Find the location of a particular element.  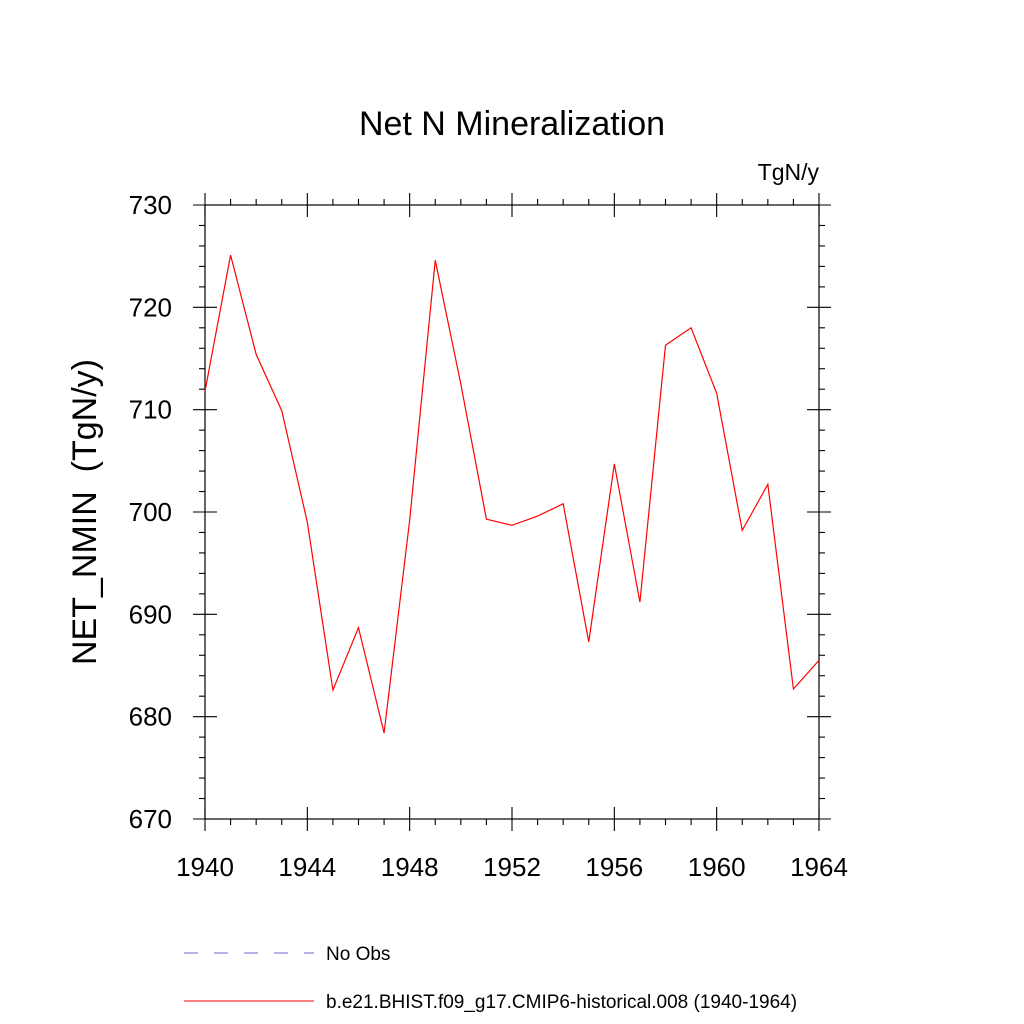

chart-title: Net N Mineralization is located at coordinates (512, 124).